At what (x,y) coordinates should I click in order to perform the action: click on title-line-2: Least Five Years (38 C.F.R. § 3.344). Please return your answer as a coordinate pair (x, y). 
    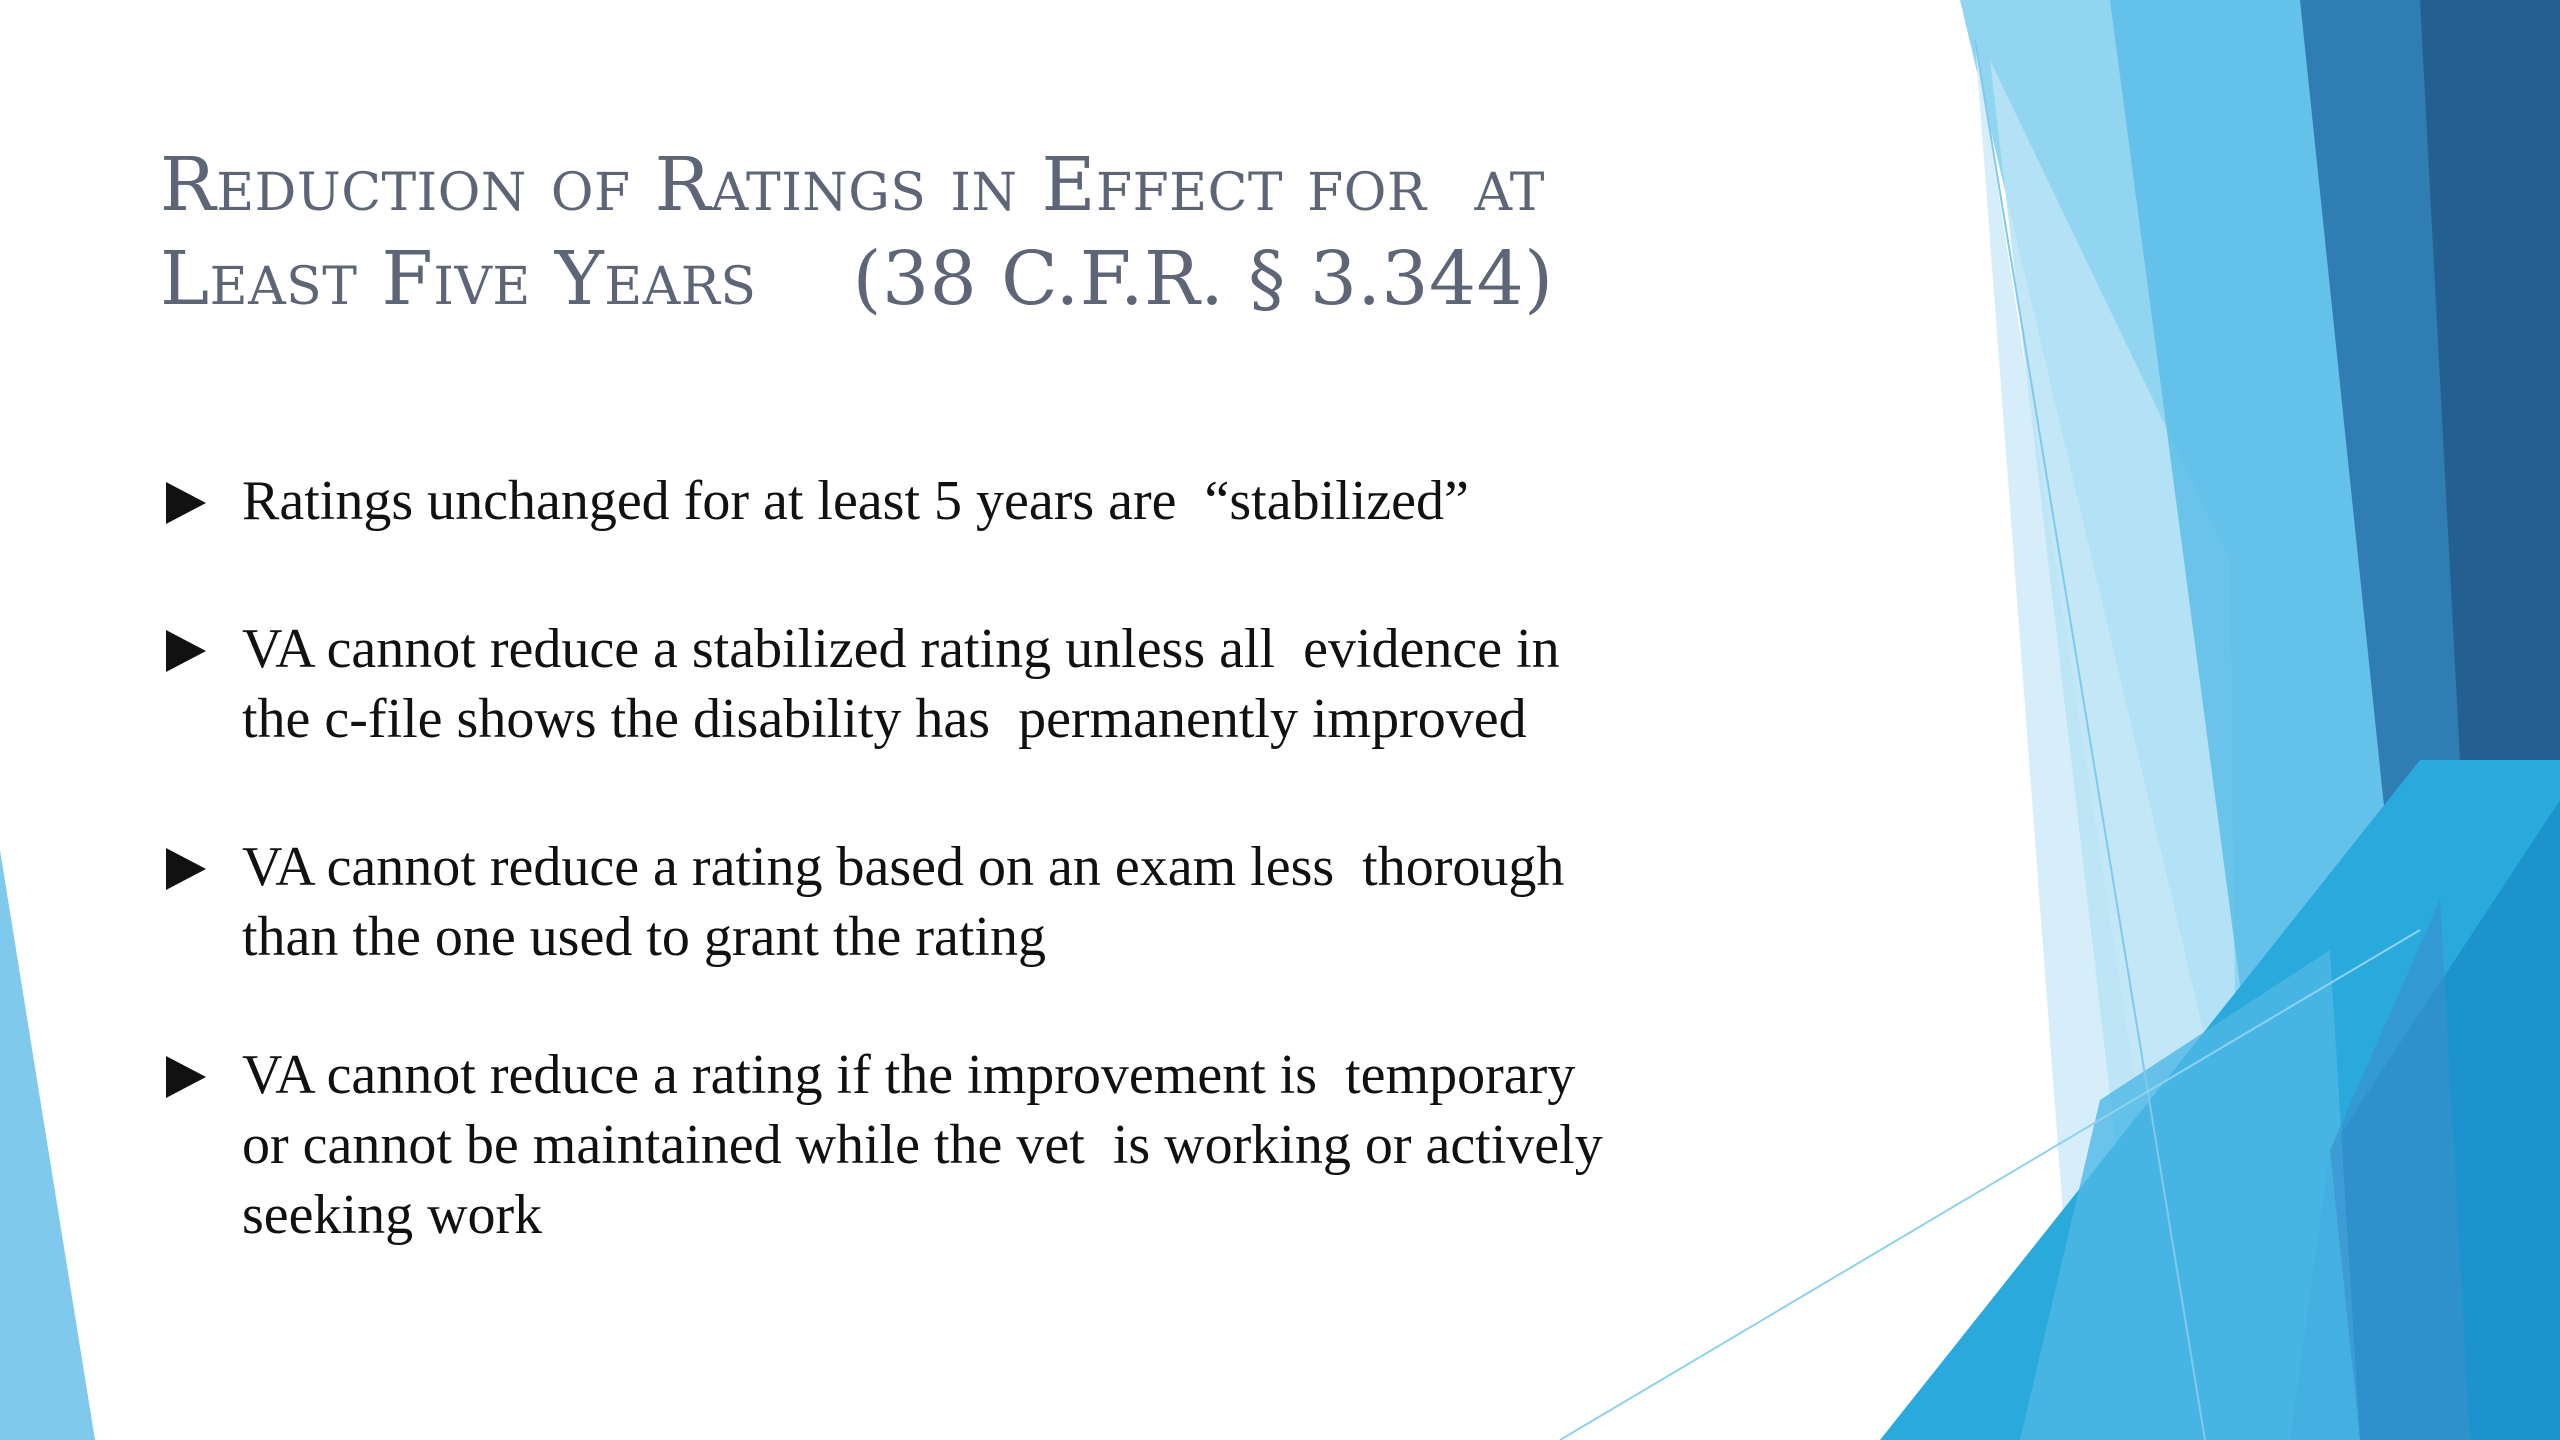
    Looking at the image, I should click on (857, 279).